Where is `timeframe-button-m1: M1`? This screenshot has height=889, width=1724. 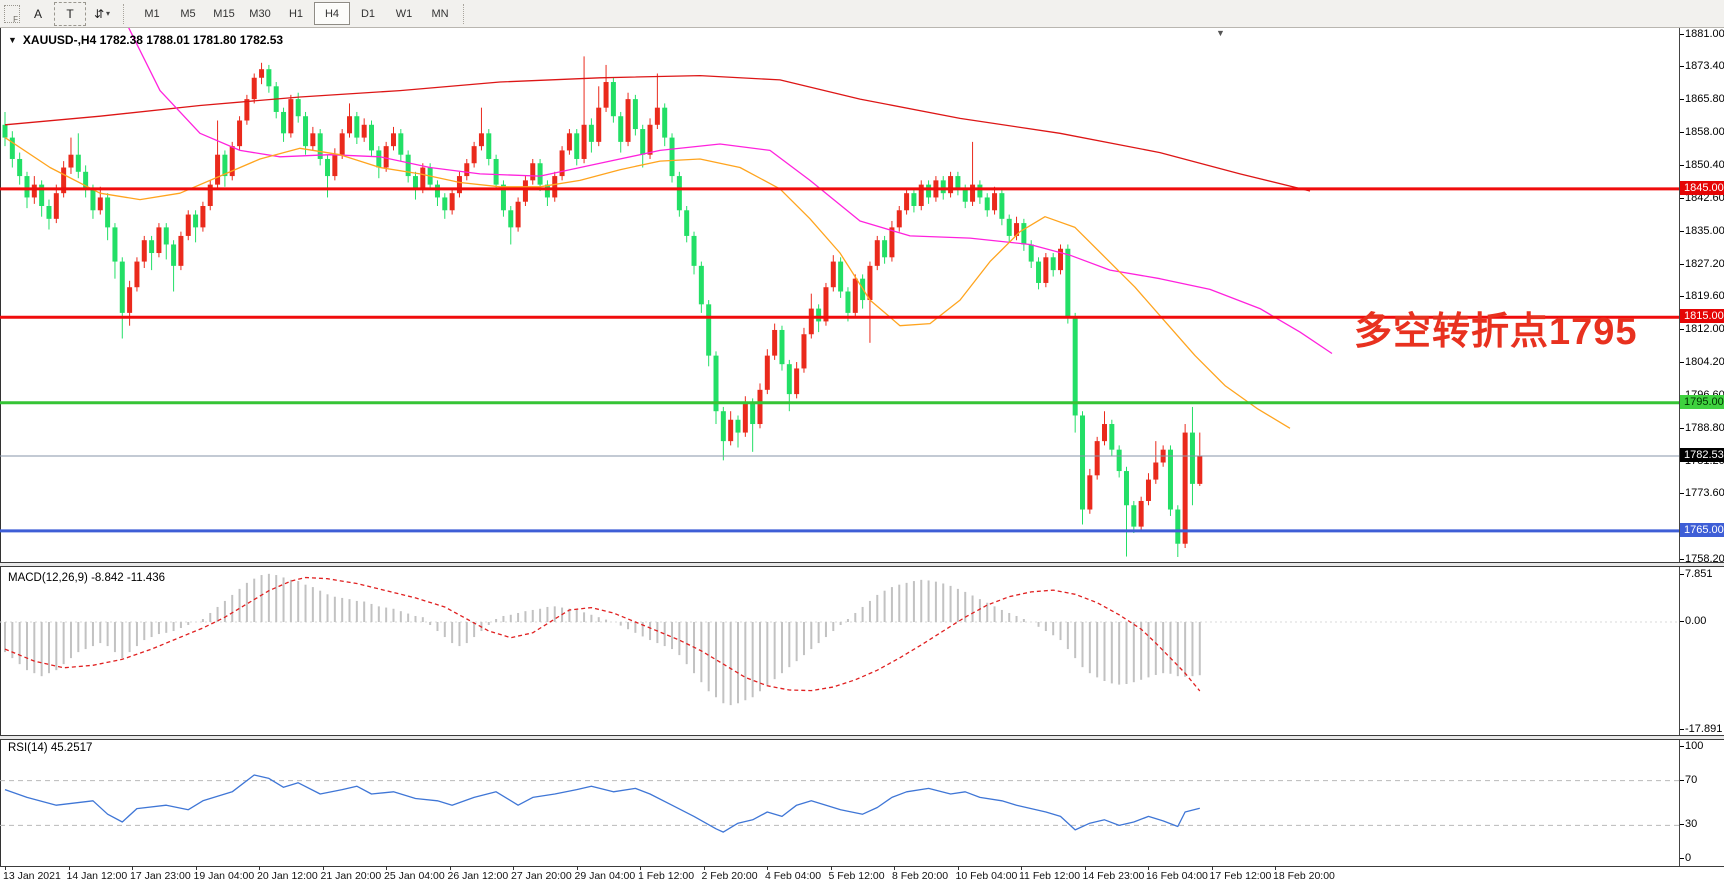 timeframe-button-m1: M1 is located at coordinates (152, 13).